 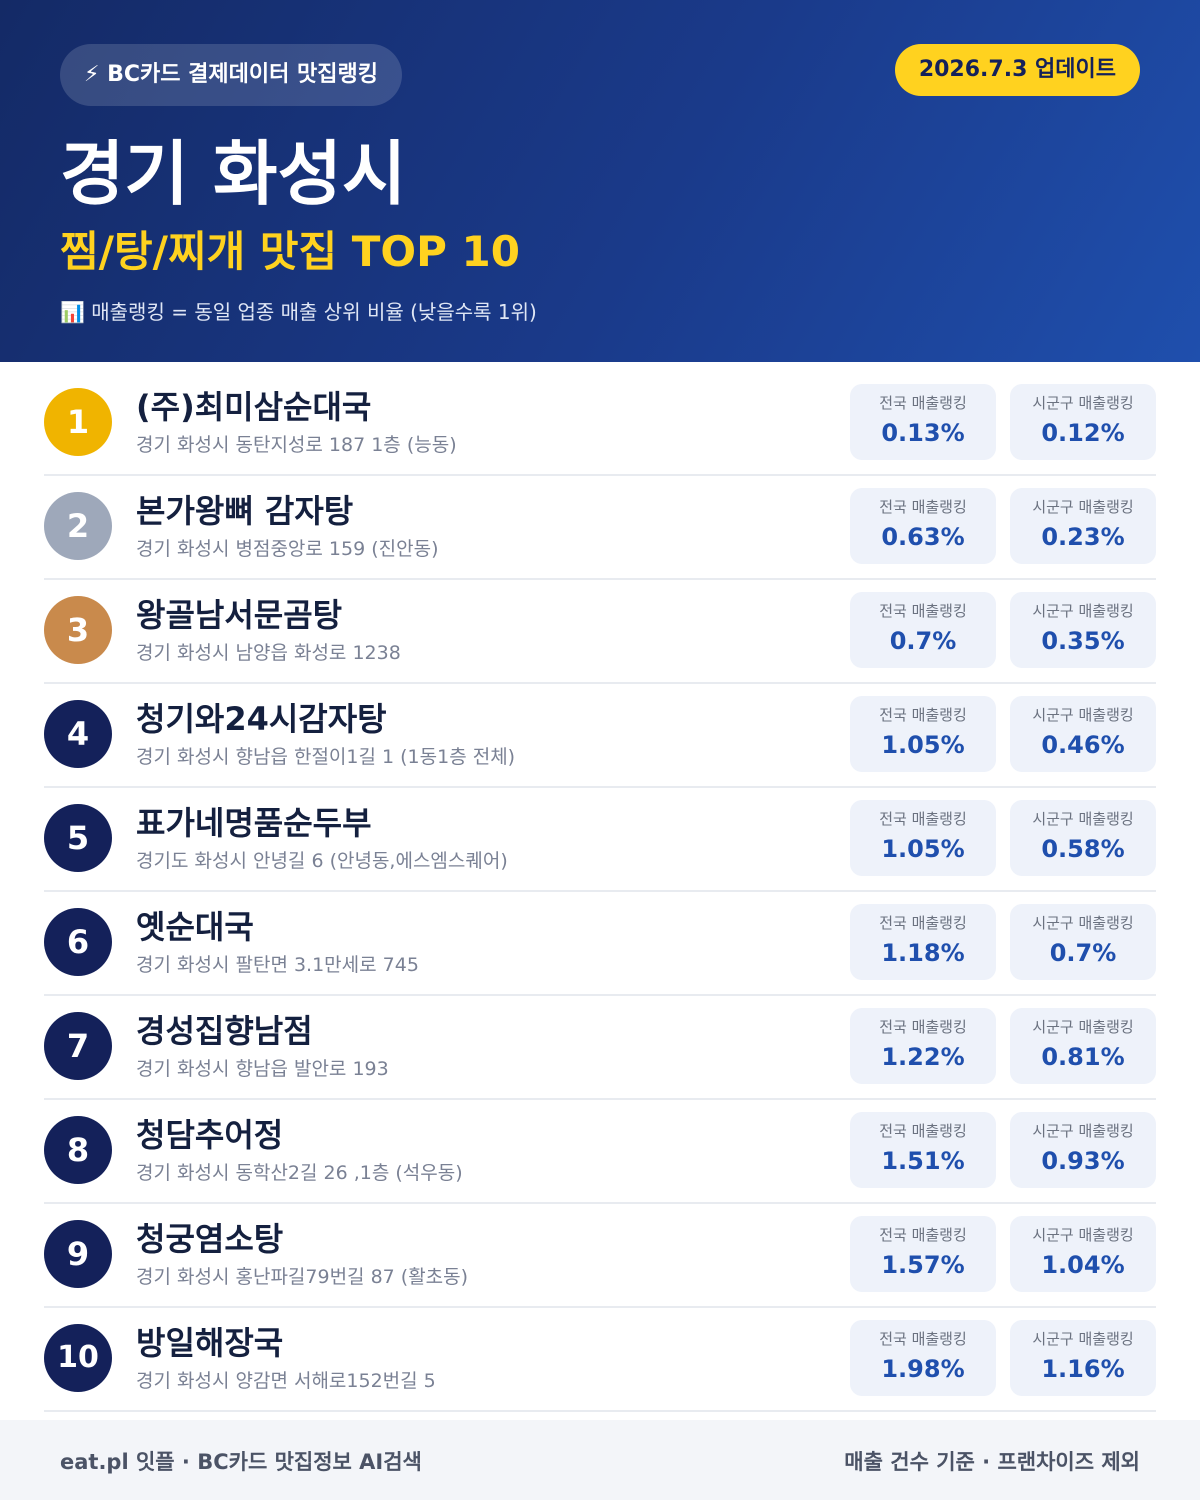 What do you see at coordinates (1083, 537) in the screenshot?
I see `ranking-value: 0.23%` at bounding box center [1083, 537].